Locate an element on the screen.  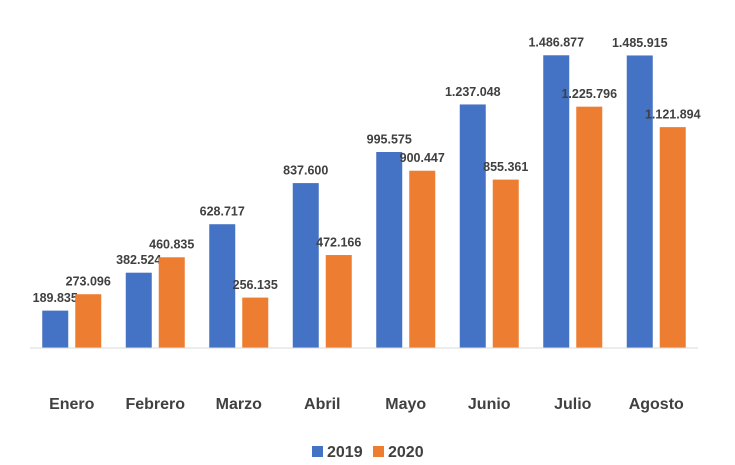
x-tick-label: Marzo is located at coordinates (239, 404).